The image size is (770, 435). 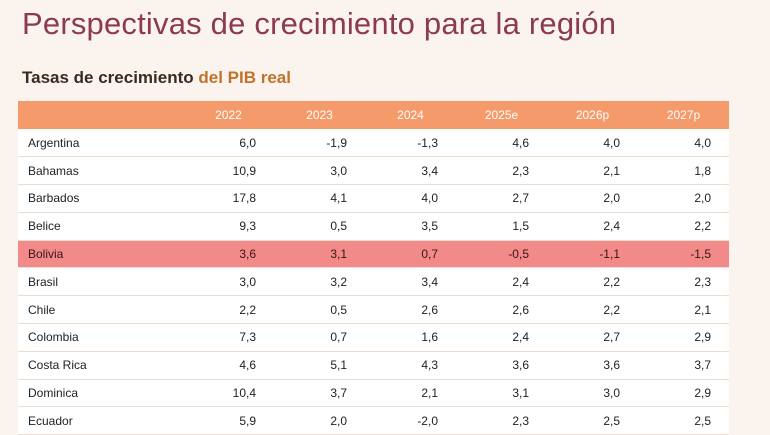 I want to click on country-cell: Belice, so click(x=44, y=226).